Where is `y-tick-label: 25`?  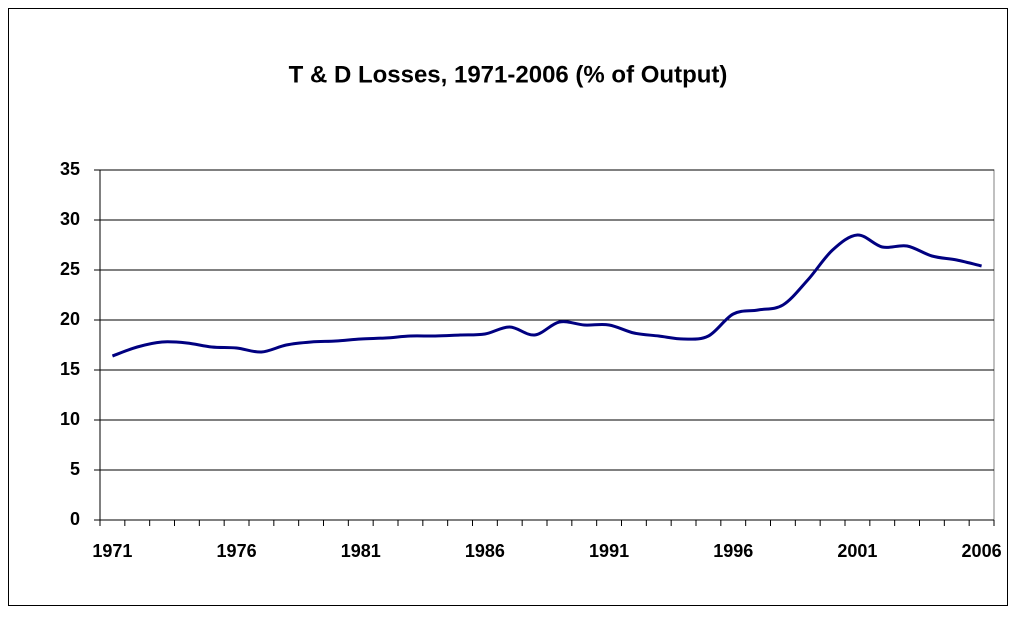 y-tick-label: 25 is located at coordinates (70, 269).